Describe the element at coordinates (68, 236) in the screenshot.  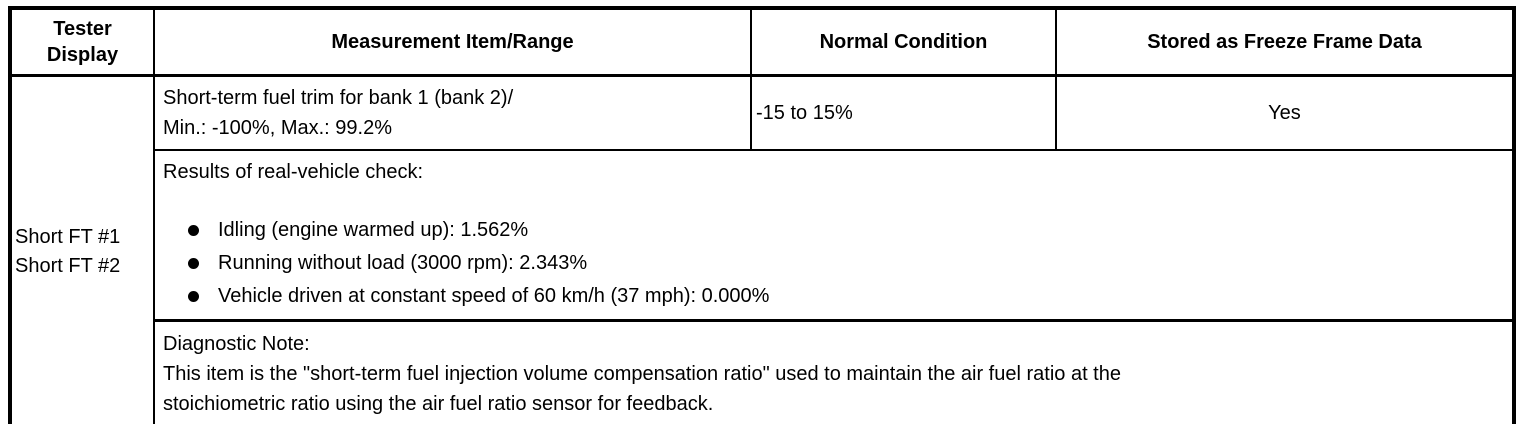
I see `tester-display-line-1: Short FT #1` at that location.